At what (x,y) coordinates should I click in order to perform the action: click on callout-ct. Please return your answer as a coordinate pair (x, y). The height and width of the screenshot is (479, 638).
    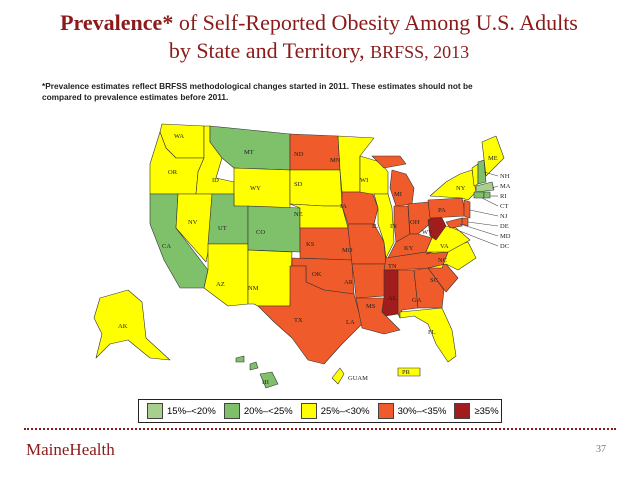
    Looking at the image, I should click on (490, 202).